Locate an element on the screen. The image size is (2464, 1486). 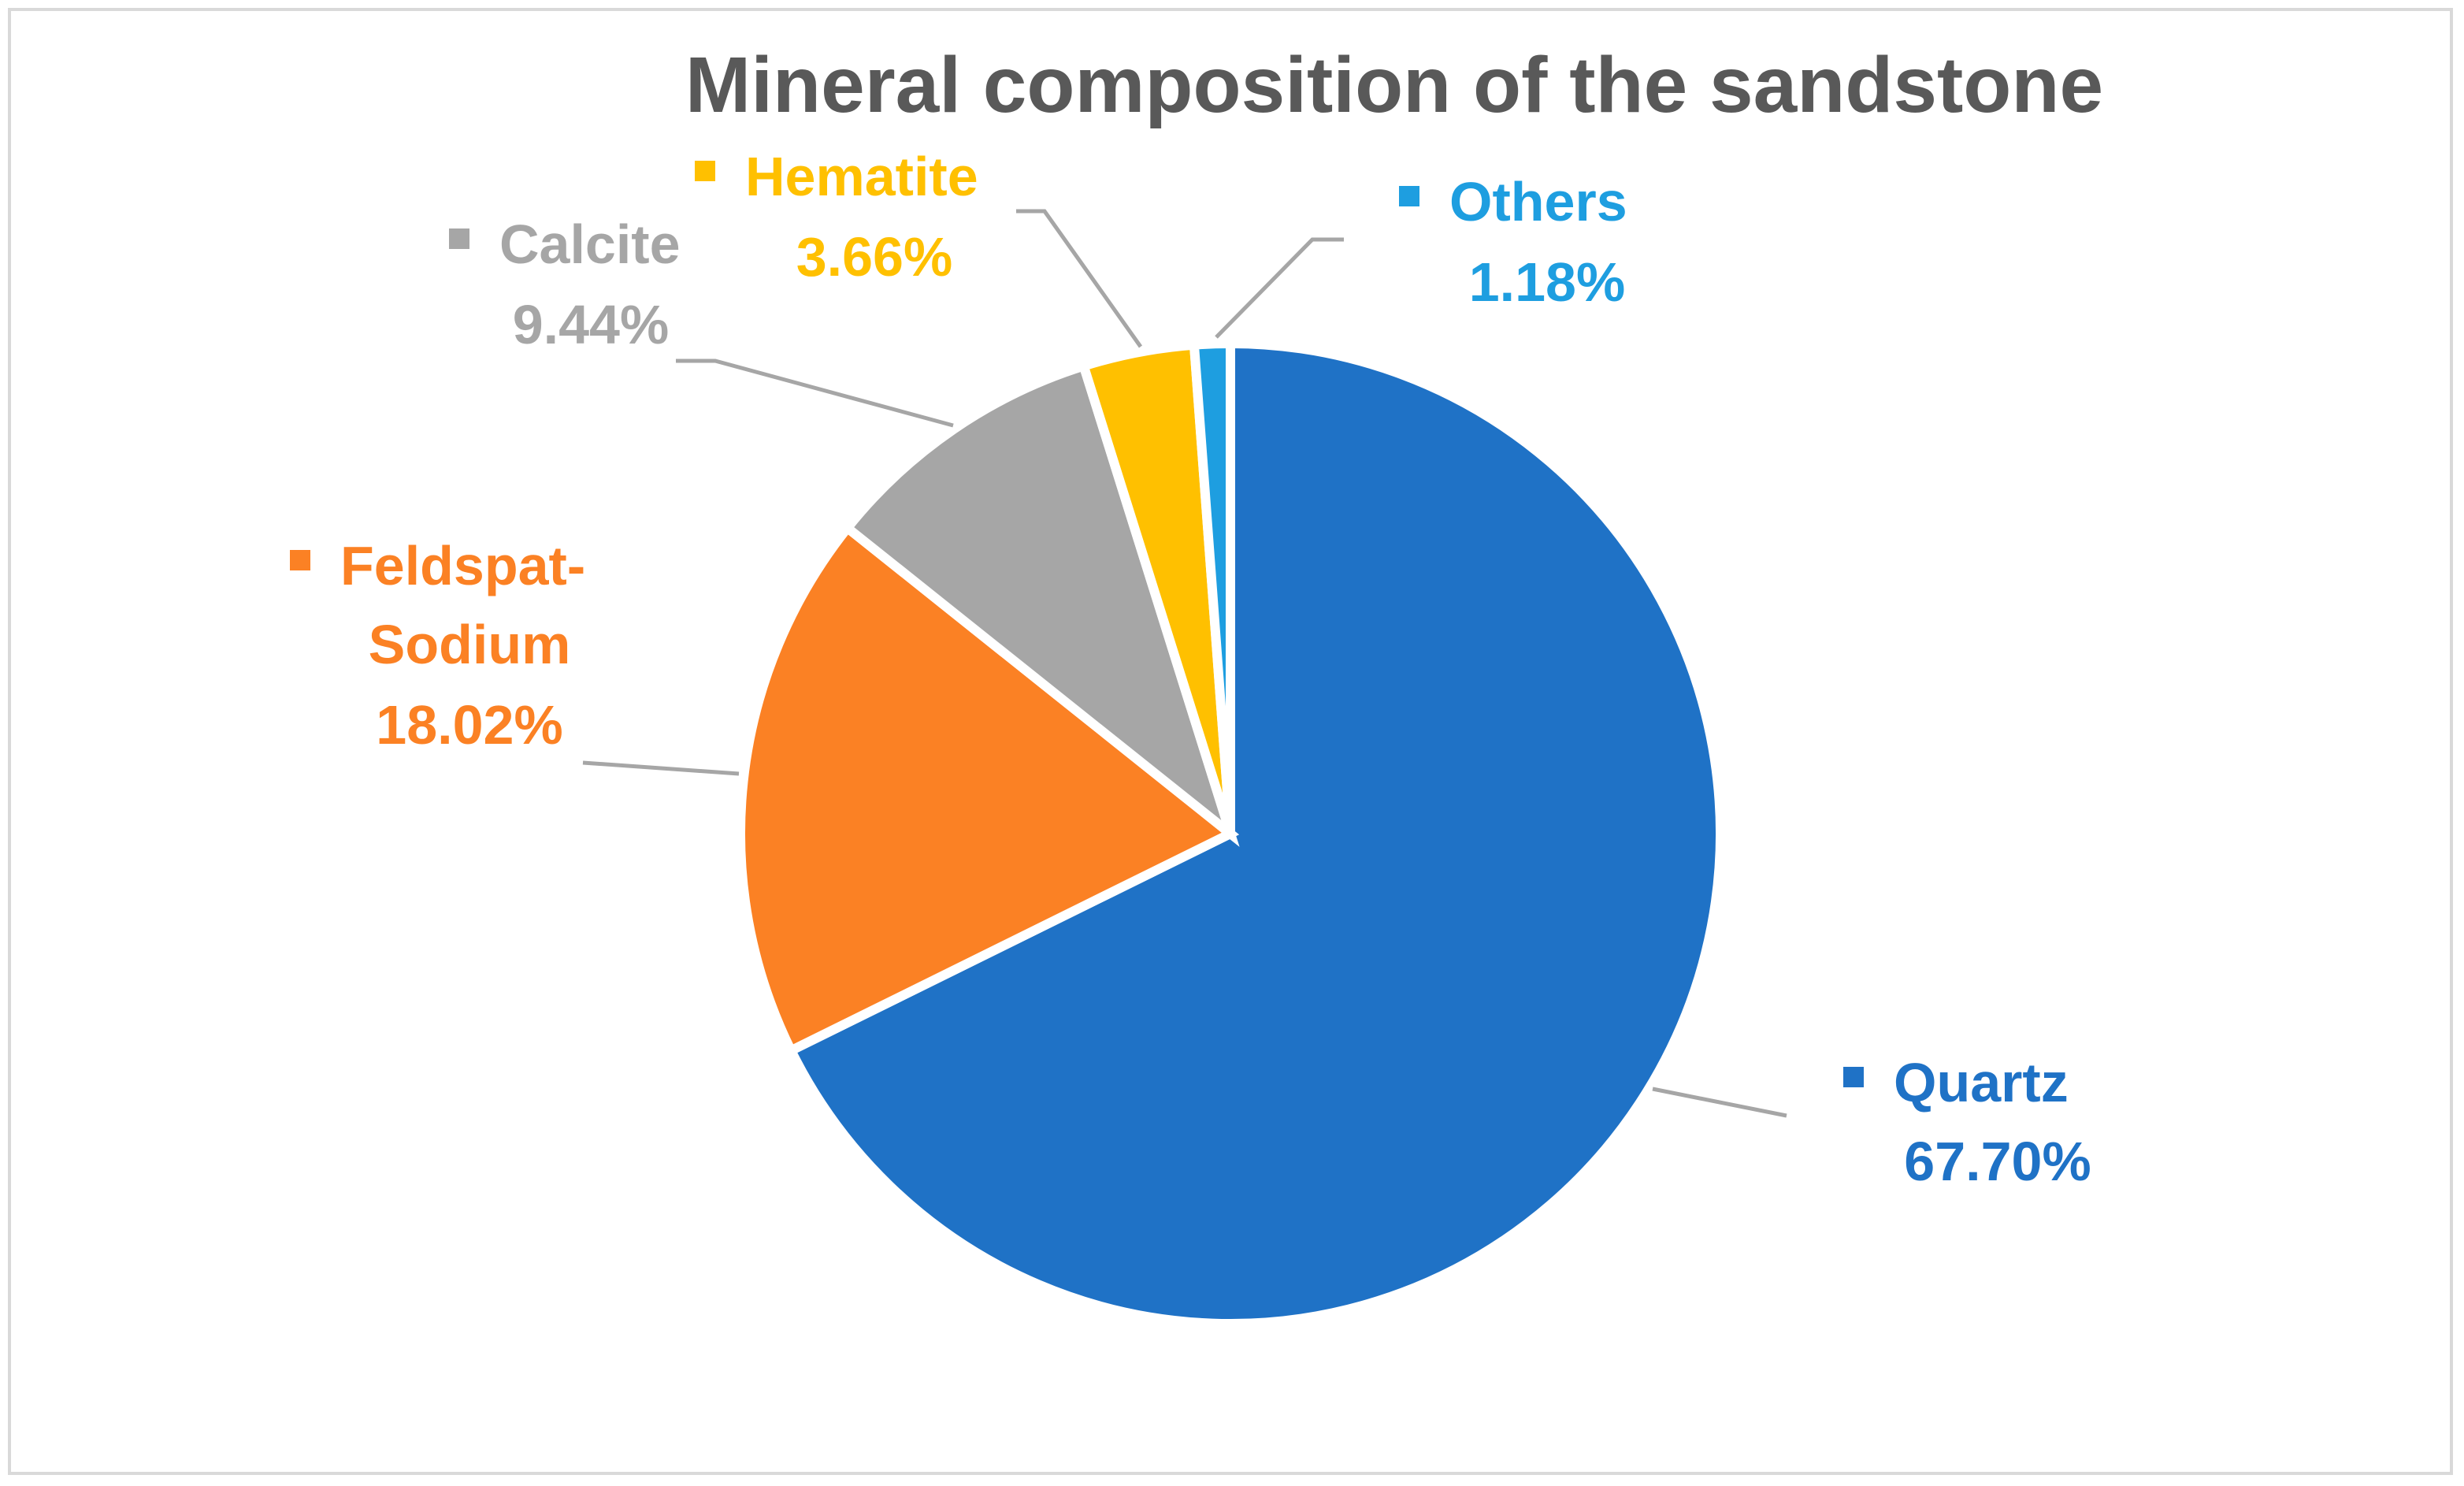
category-label-hematite: Hematite is located at coordinates (861, 177).